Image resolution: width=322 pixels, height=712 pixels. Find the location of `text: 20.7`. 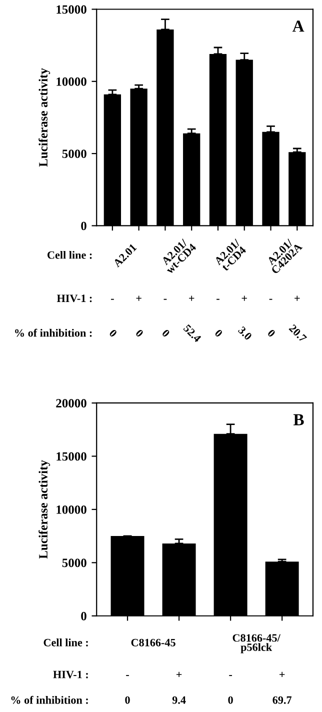

text: 20.7 is located at coordinates (298, 333).